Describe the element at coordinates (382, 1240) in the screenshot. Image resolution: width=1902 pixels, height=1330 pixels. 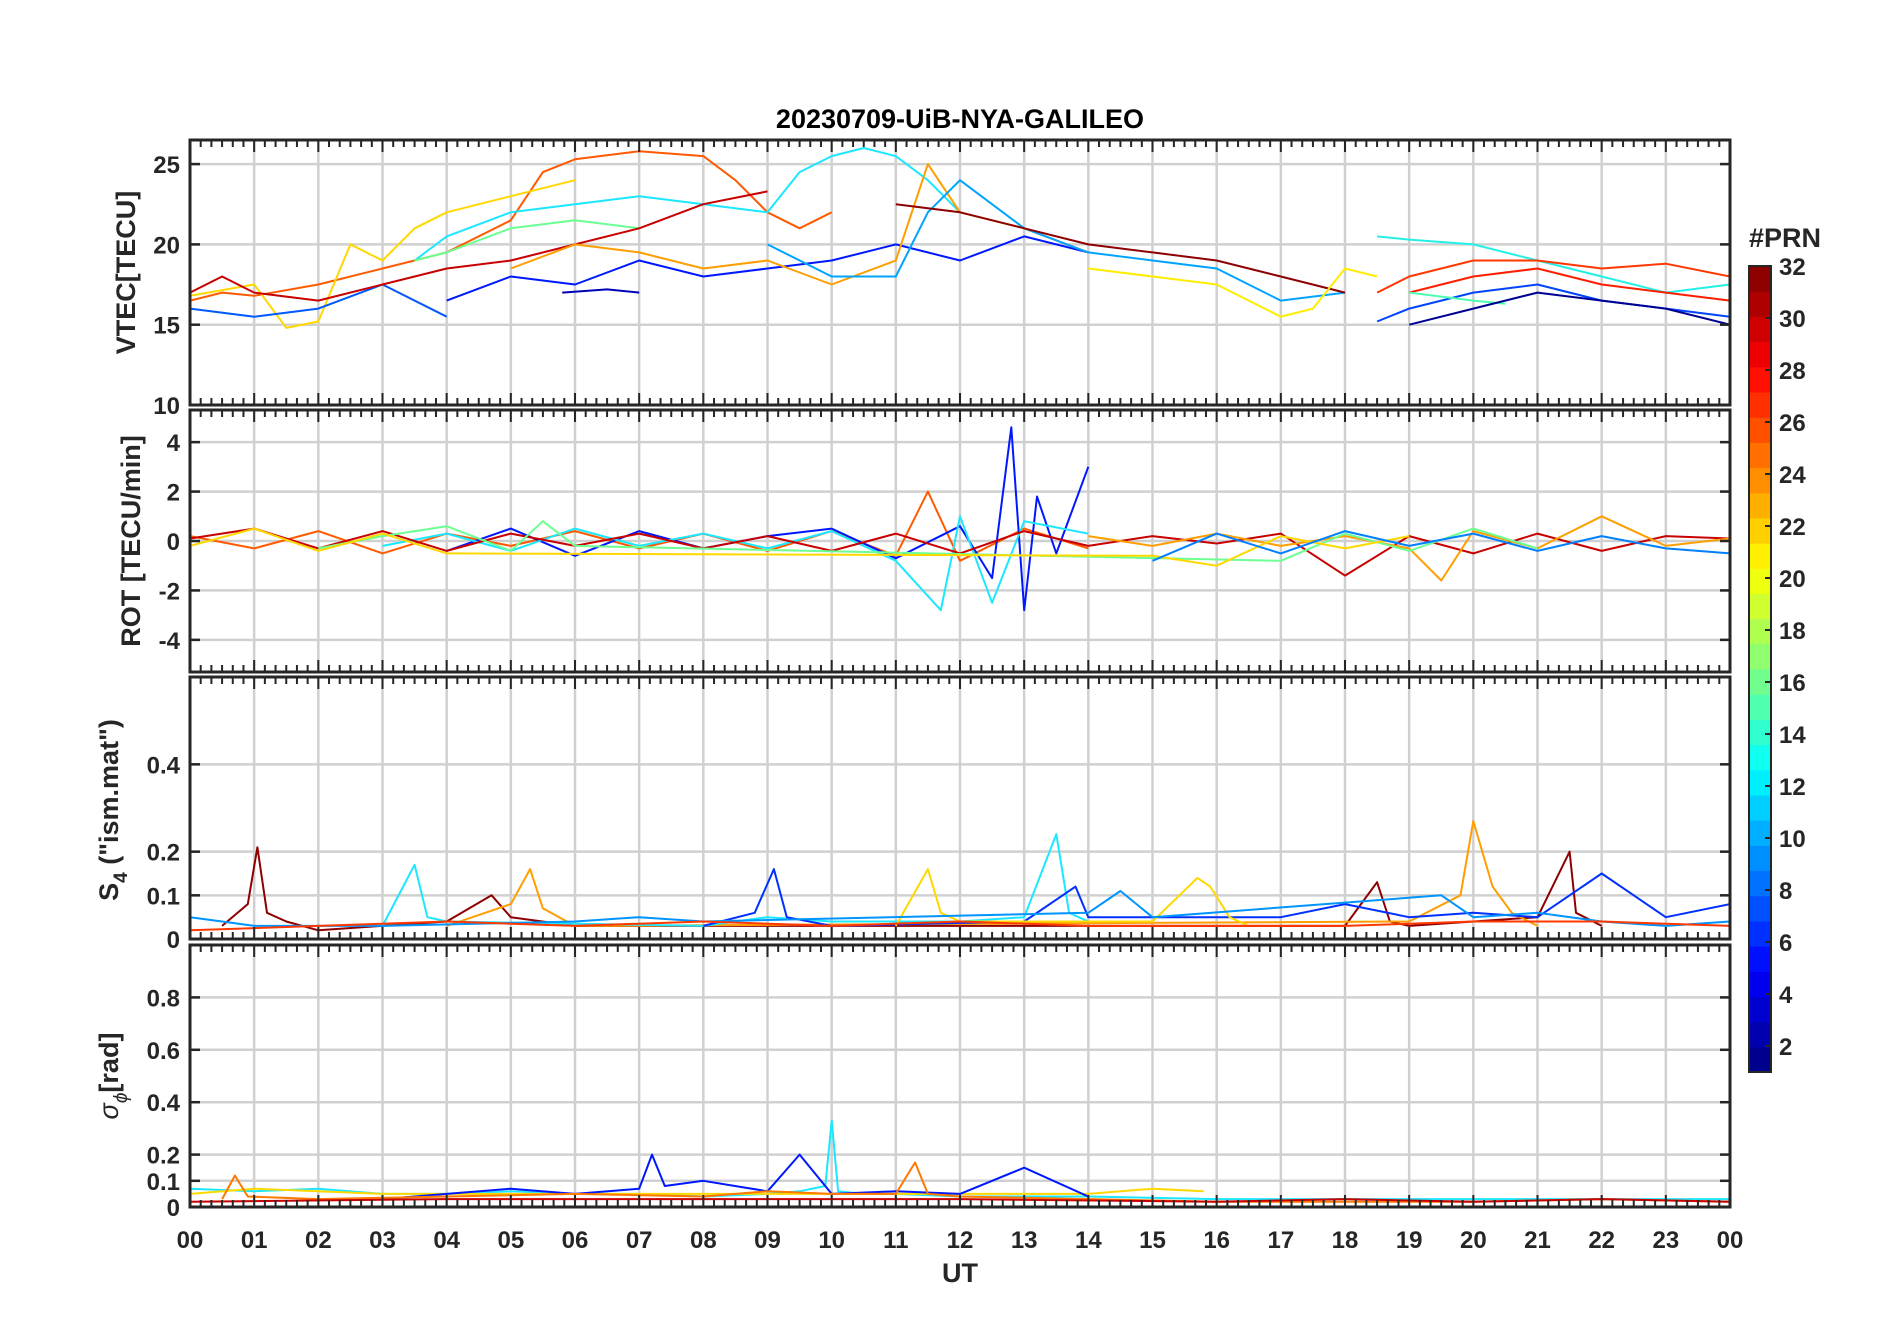
I see `x-tick-label: 03` at that location.